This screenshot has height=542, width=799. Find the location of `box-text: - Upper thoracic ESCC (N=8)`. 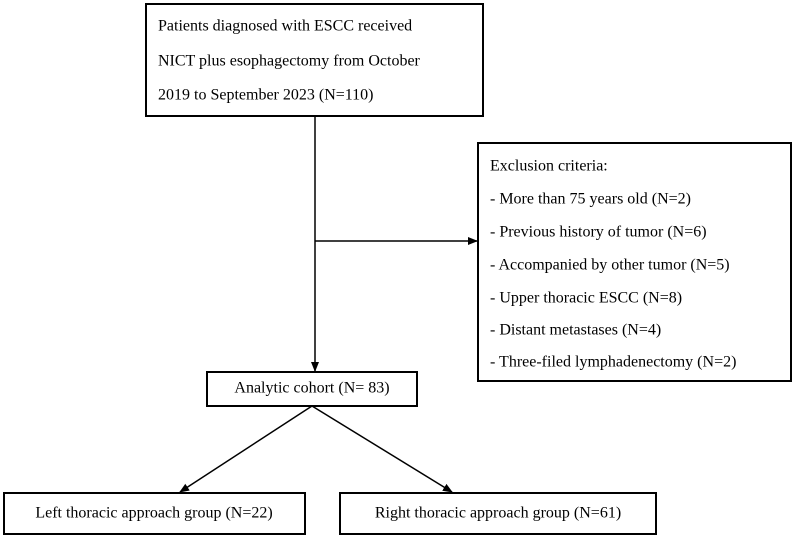

box-text: - Upper thoracic ESCC (N=8) is located at coordinates (586, 298).